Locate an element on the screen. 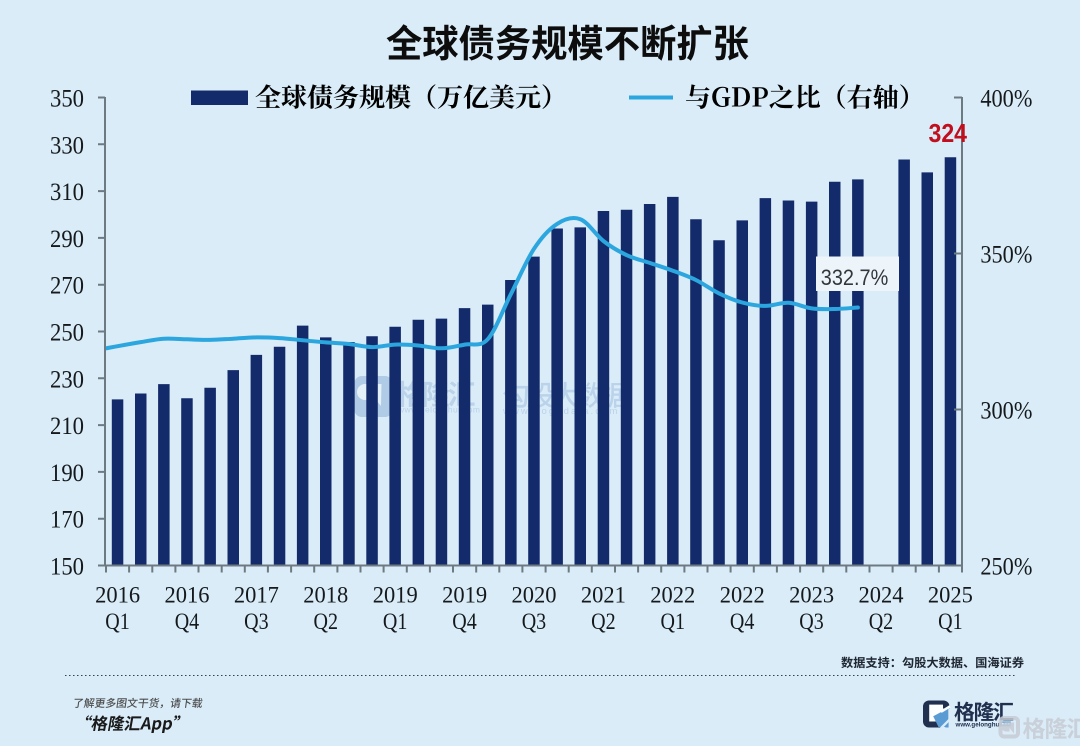 The height and width of the screenshot is (751, 1080). svg-text: 332.7% is located at coordinates (855, 277).